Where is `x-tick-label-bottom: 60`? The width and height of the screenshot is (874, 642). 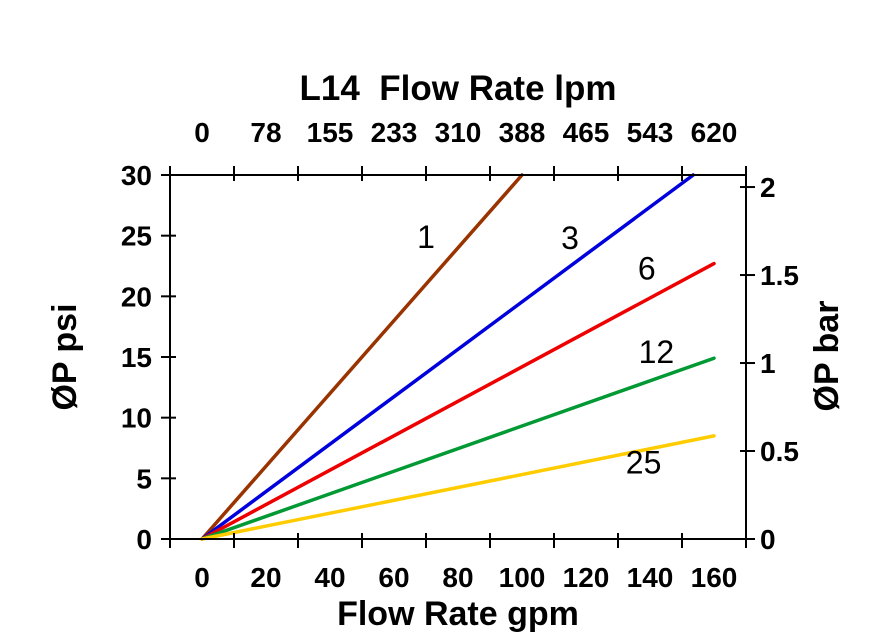
x-tick-label-bottom: 60 is located at coordinates (393, 577).